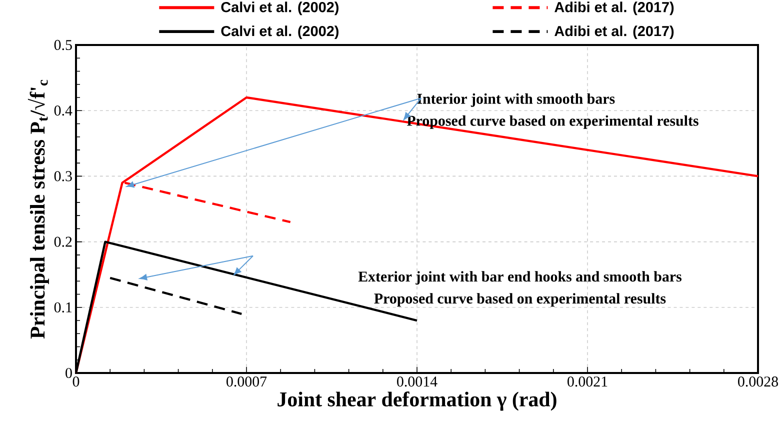  I want to click on x-tick-label: 0.0021, so click(588, 381).